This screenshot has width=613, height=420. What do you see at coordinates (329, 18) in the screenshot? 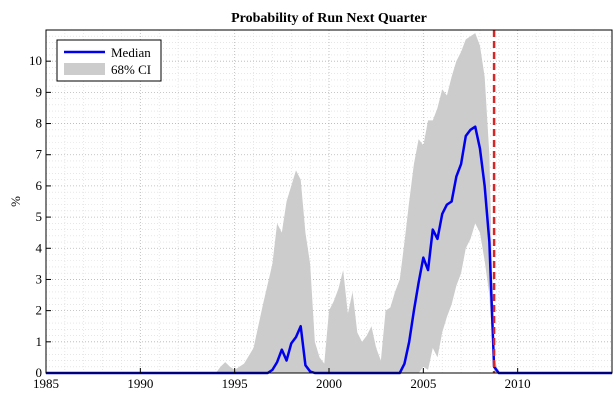
I see `chart-title: Probability of Run Next Quarter` at bounding box center [329, 18].